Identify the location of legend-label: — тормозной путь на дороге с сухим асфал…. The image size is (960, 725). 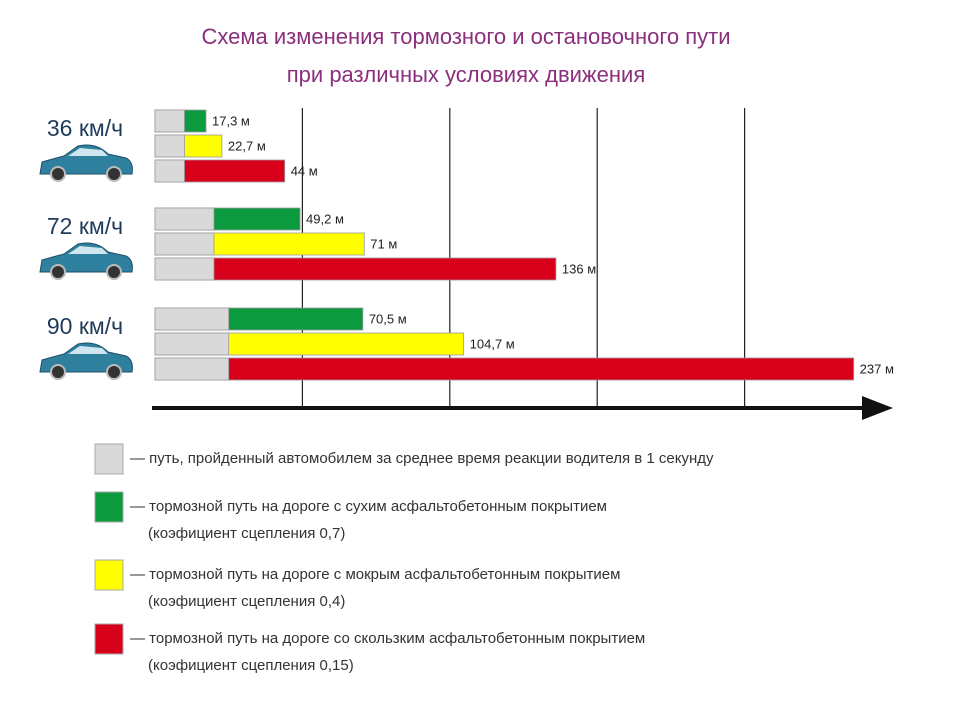
(368, 506).